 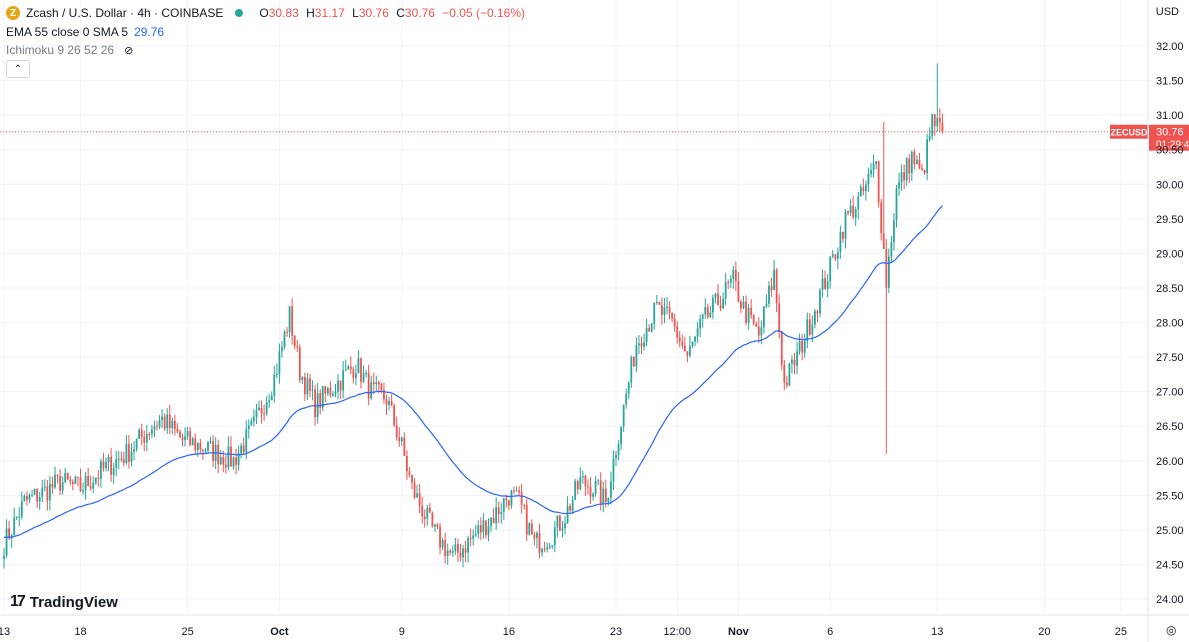 I want to click on chevron-up-icon: ⌃, so click(x=18, y=69).